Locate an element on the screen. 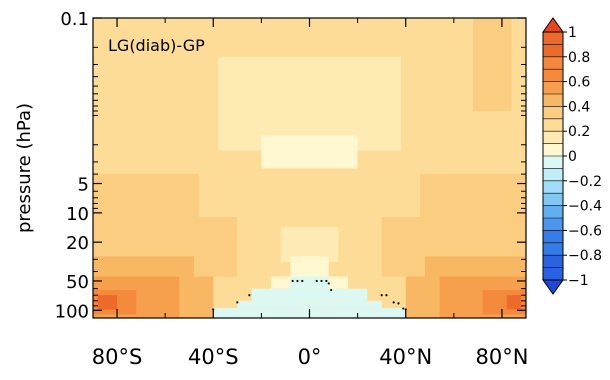 The height and width of the screenshot is (380, 610). colorbar-tick-label-9: −0.8 is located at coordinates (585, 256).